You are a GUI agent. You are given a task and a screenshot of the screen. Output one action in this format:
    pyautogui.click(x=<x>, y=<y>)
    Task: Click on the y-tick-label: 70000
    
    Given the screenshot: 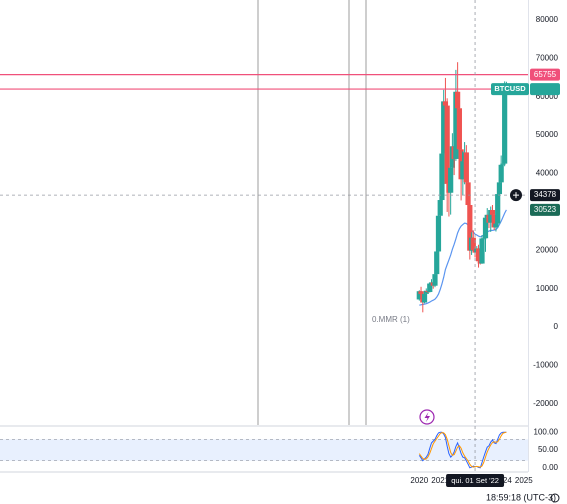 What is the action you would take?
    pyautogui.click(x=547, y=57)
    